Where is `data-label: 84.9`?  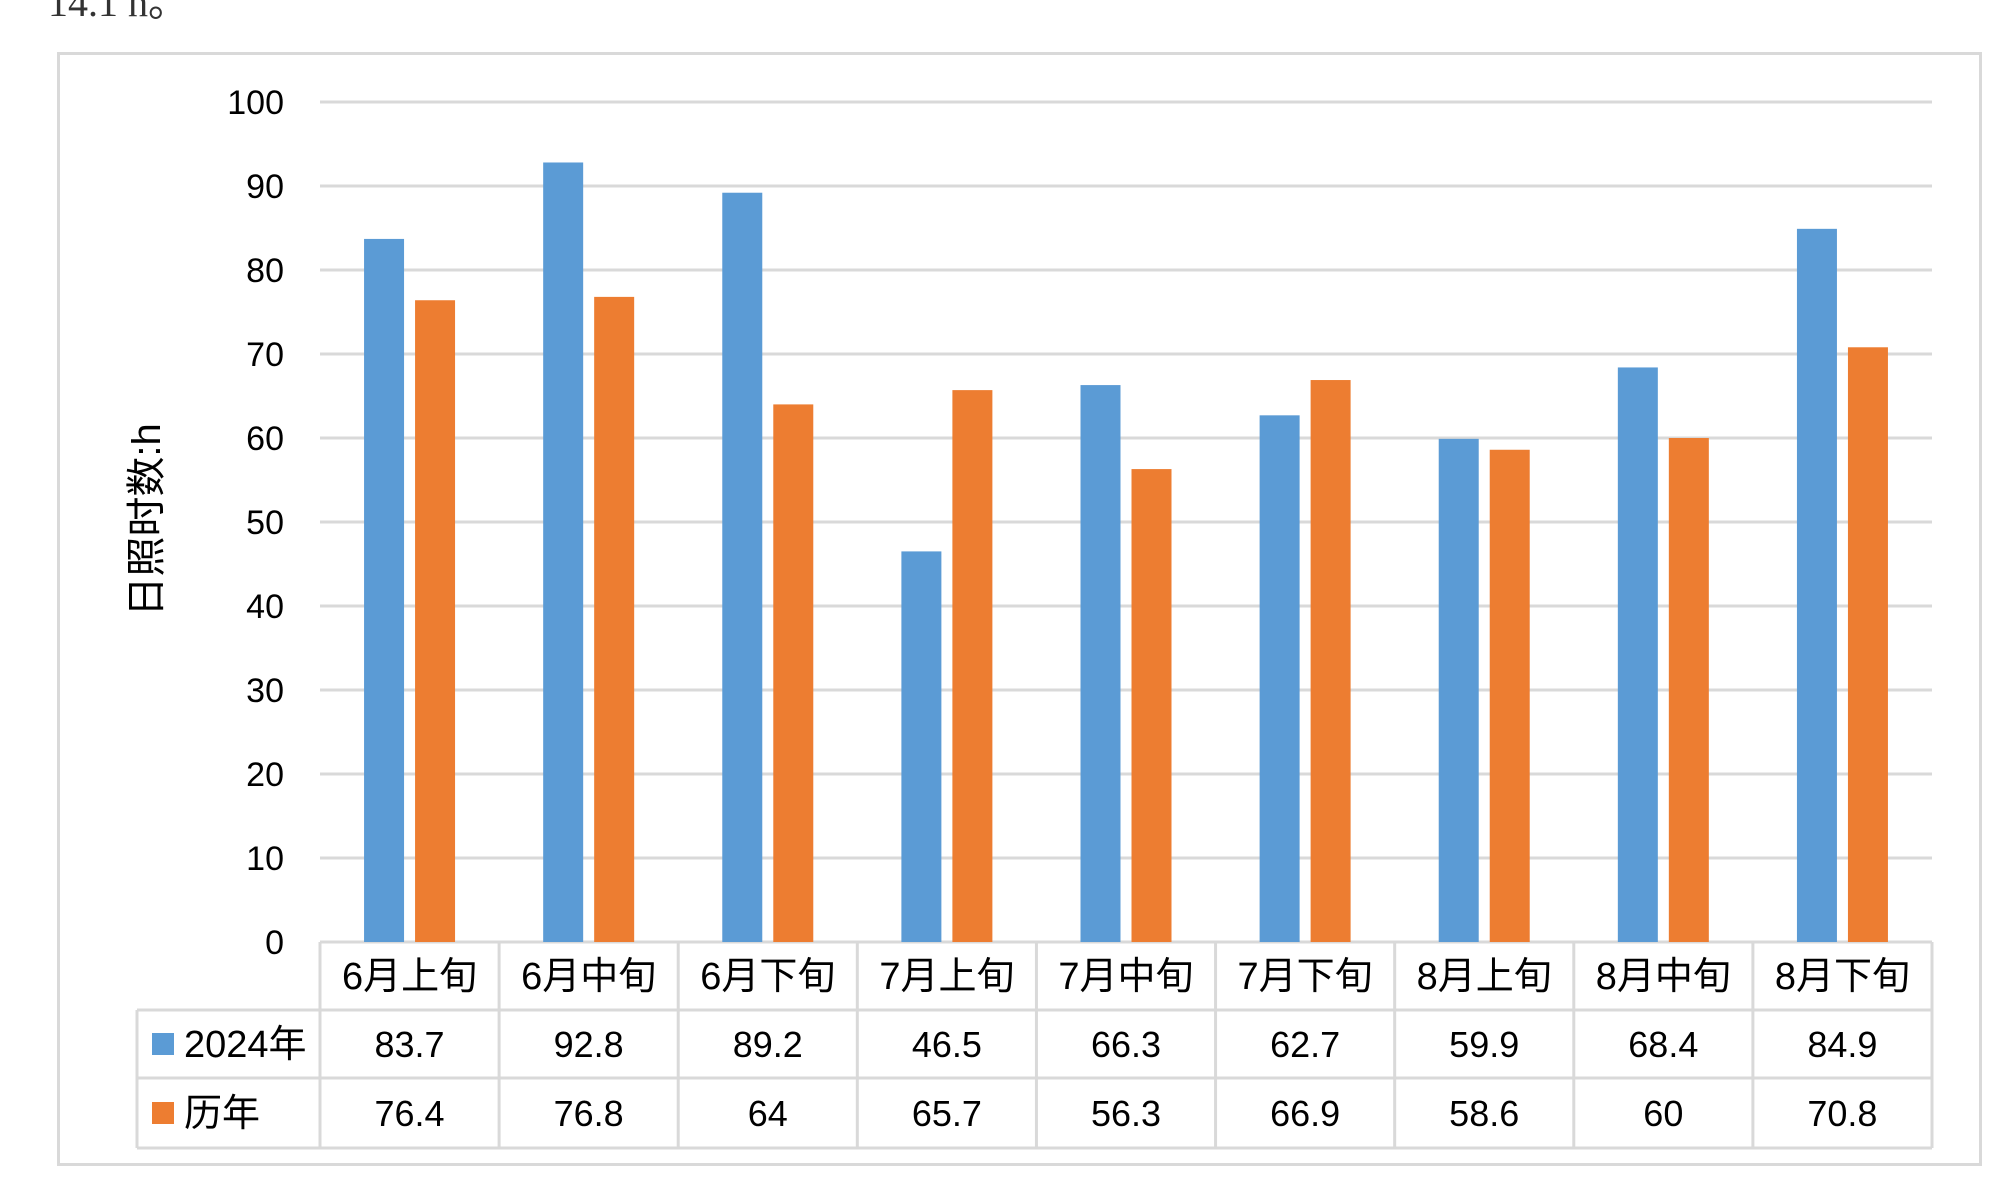
data-label: 84.9 is located at coordinates (1842, 1044).